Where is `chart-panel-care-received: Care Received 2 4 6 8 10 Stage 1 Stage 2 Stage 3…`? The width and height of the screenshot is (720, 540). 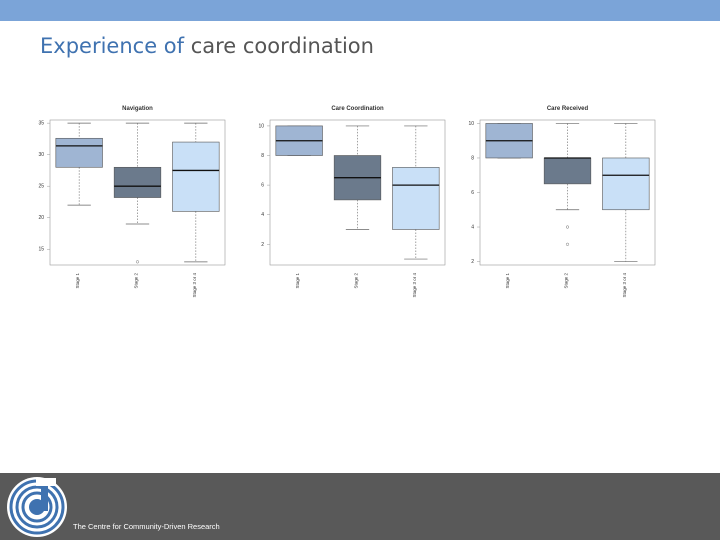 chart-panel-care-received: Care Received 2 4 6 8 10 Stage 1 Stage 2 Stage 3… is located at coordinates (560, 200).